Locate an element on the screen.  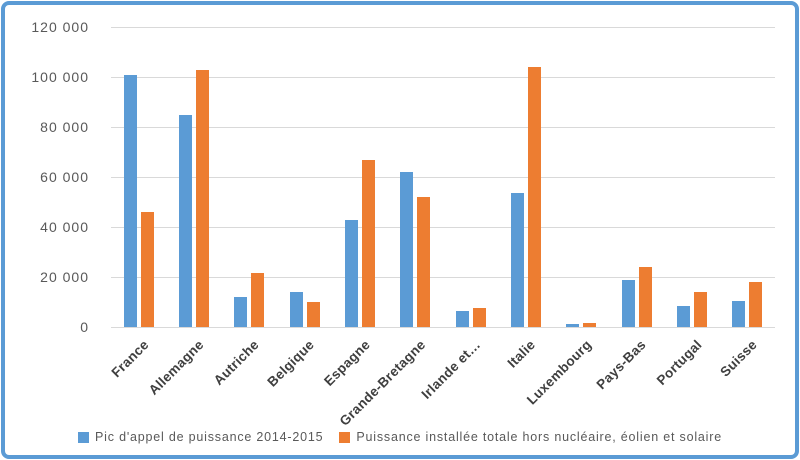
bar-pic-appel-france is located at coordinates (130, 200).